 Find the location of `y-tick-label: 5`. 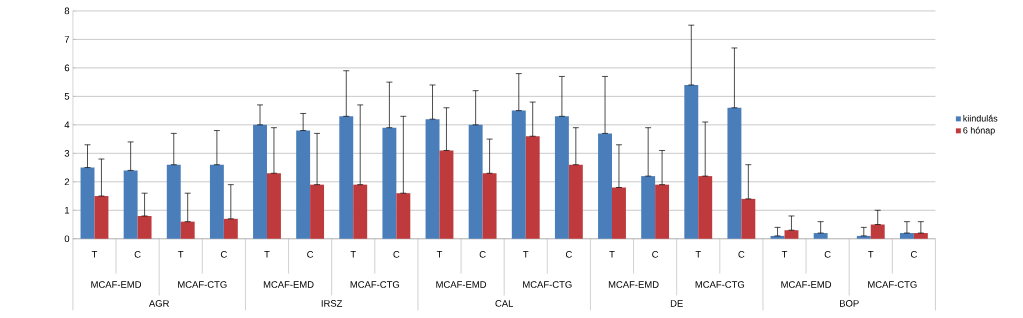

y-tick-label: 5 is located at coordinates (67, 96).